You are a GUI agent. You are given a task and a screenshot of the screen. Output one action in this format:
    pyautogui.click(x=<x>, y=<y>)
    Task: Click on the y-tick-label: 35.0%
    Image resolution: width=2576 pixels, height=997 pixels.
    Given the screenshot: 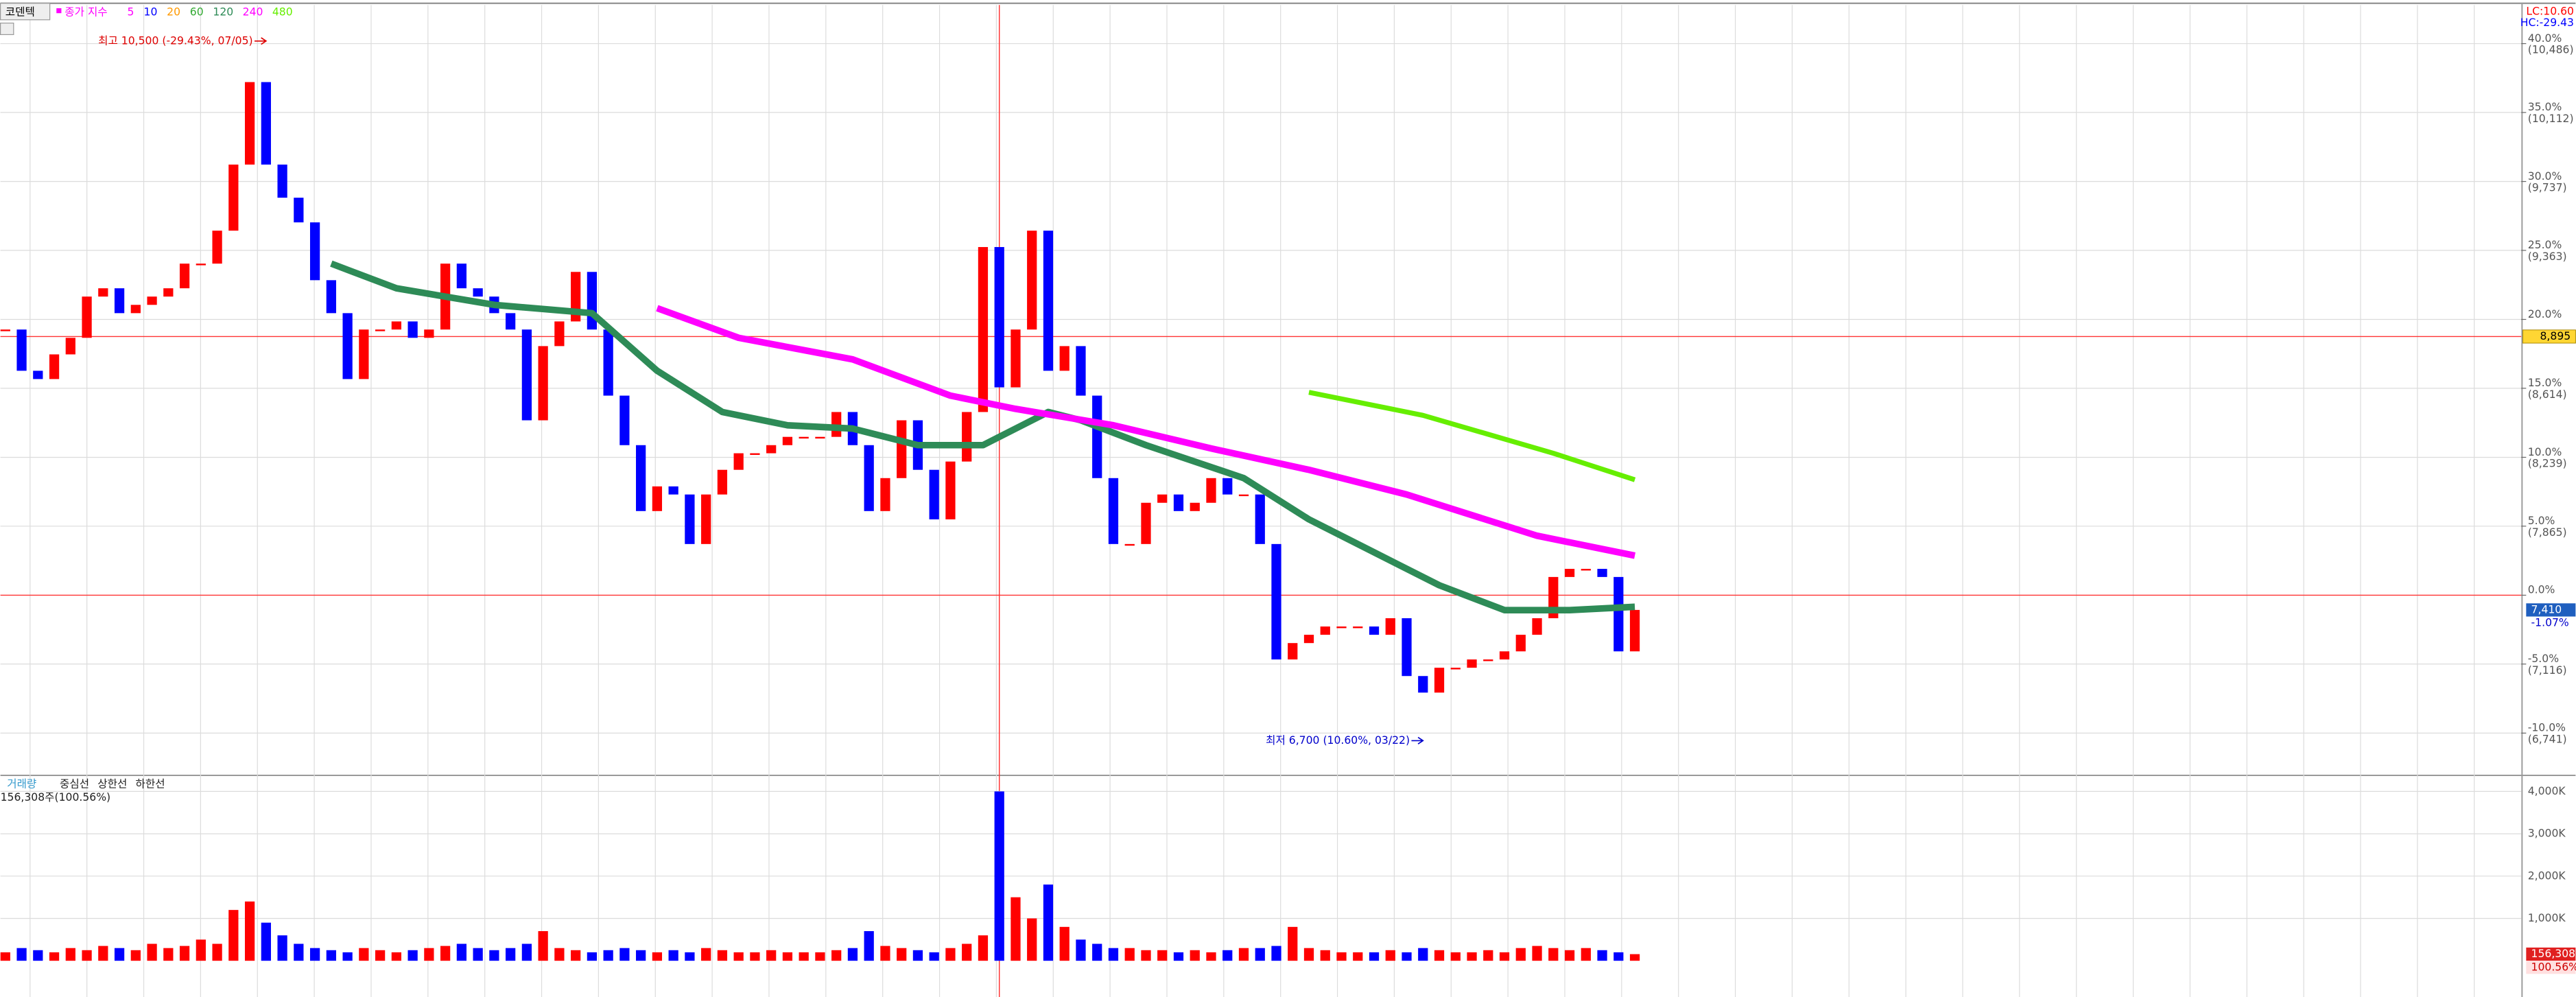 What is the action you would take?
    pyautogui.click(x=2545, y=107)
    